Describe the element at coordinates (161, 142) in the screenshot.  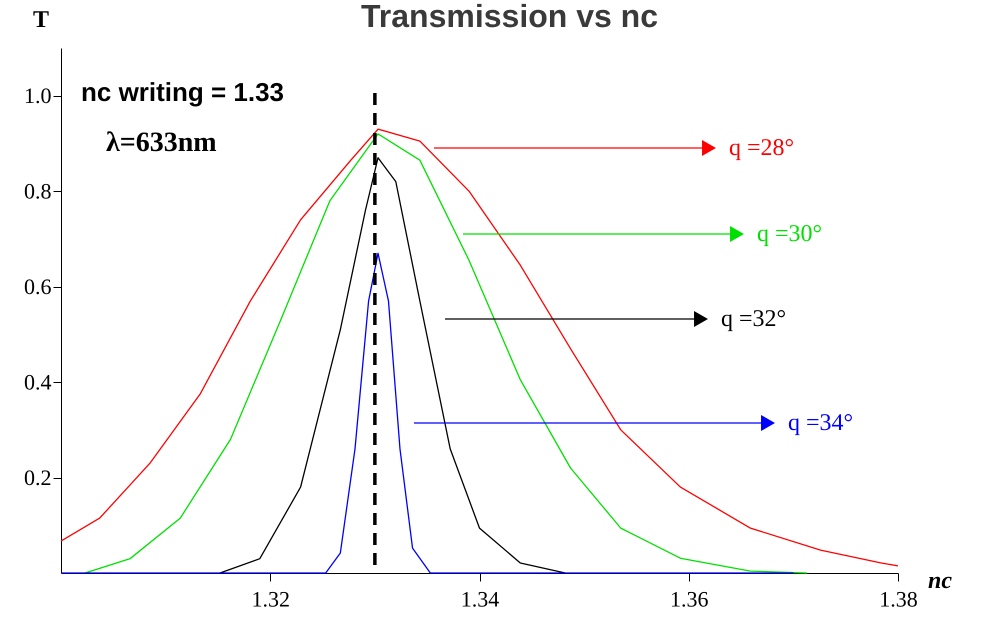
I see `annotation: λ=633nm` at that location.